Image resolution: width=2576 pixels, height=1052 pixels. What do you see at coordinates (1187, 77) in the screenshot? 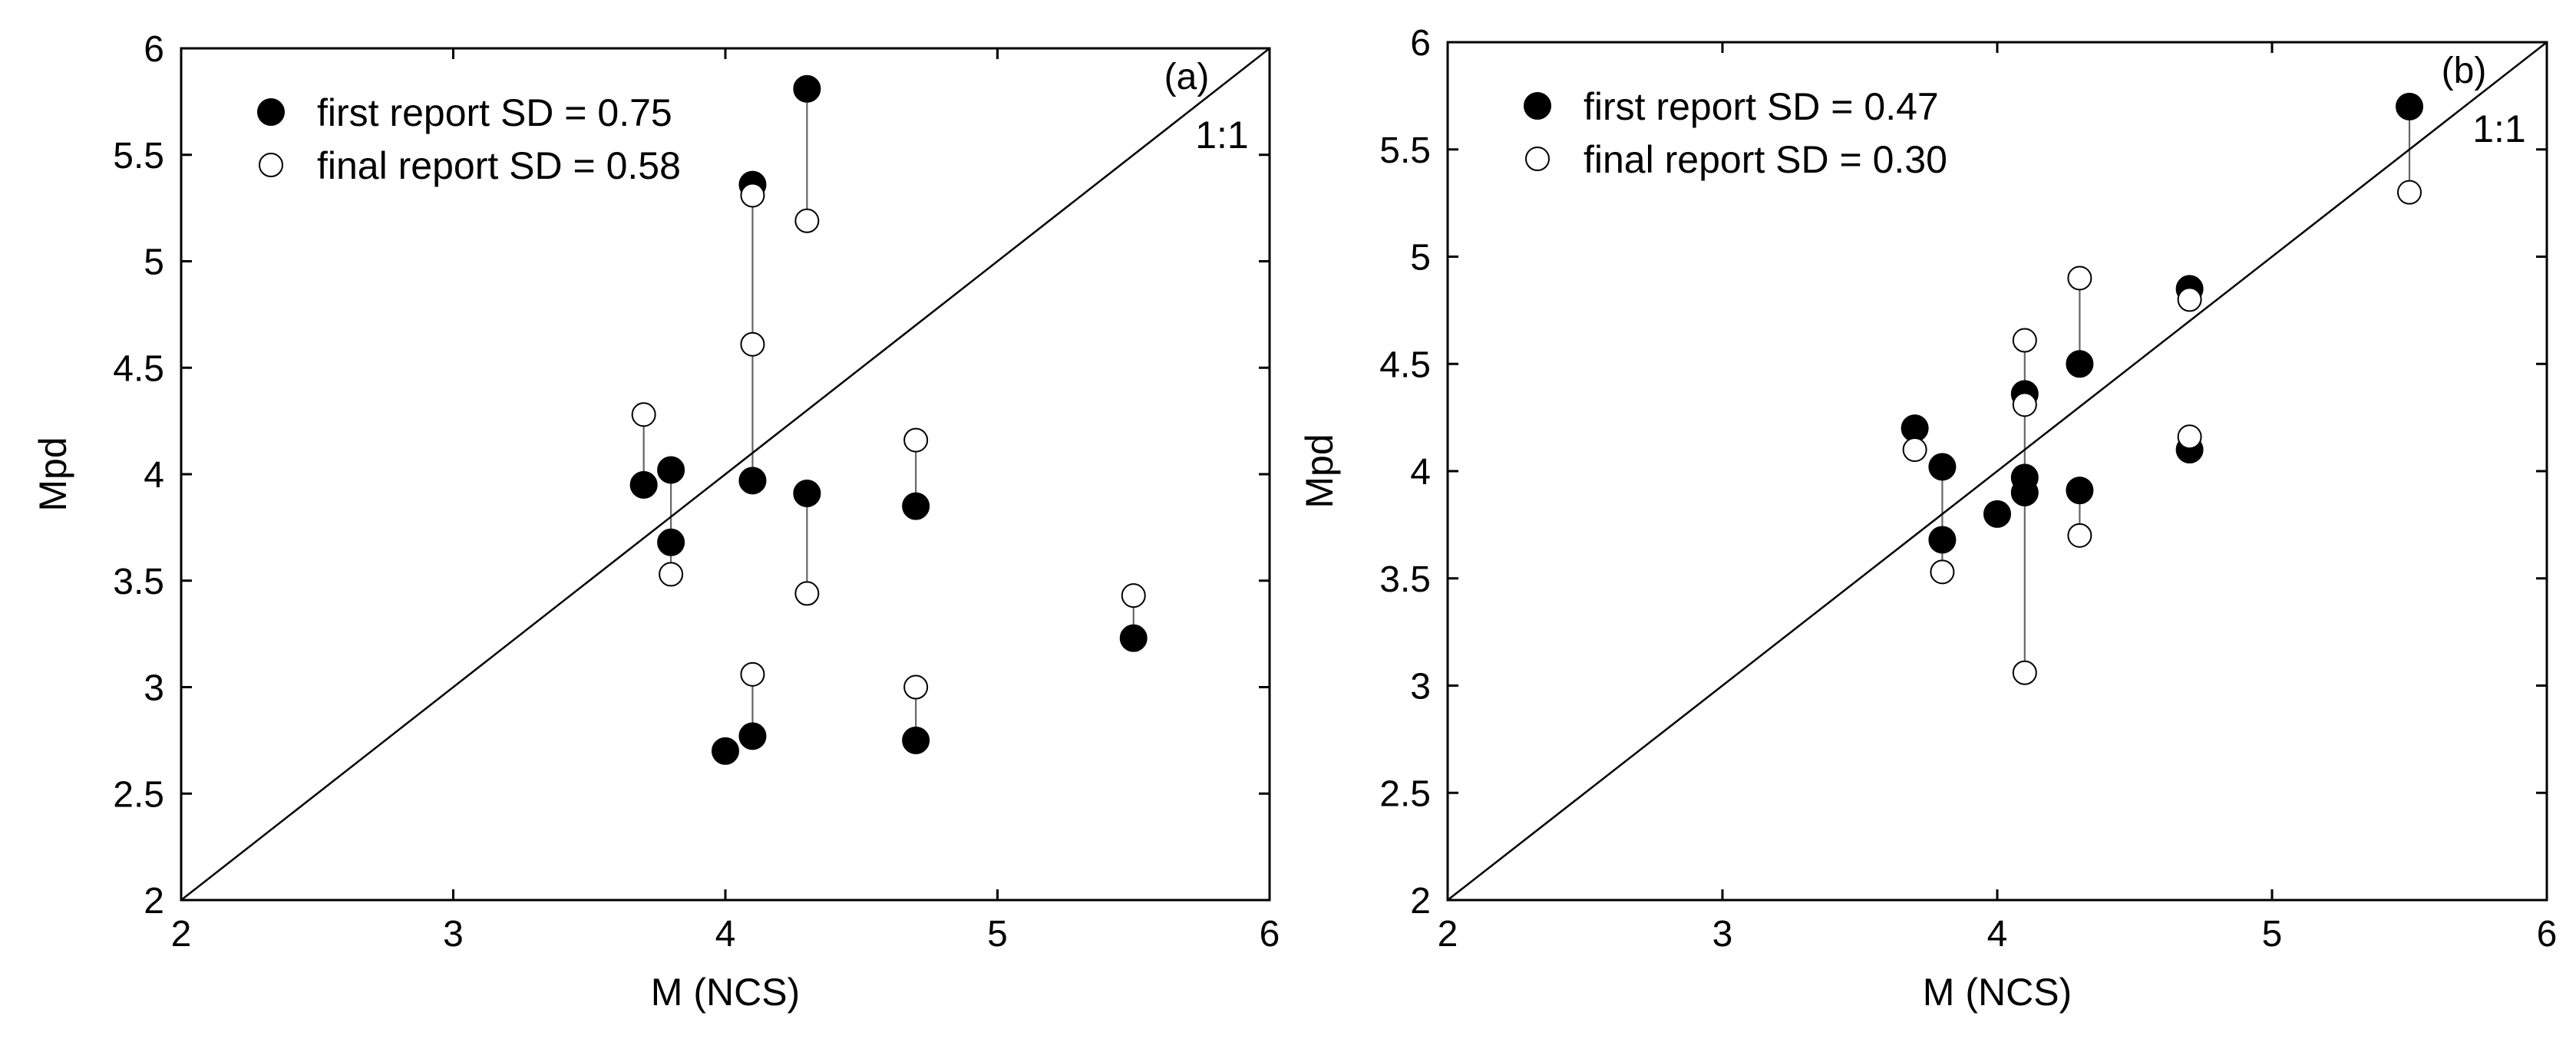
I see `panel-a-tag: (a)` at bounding box center [1187, 77].